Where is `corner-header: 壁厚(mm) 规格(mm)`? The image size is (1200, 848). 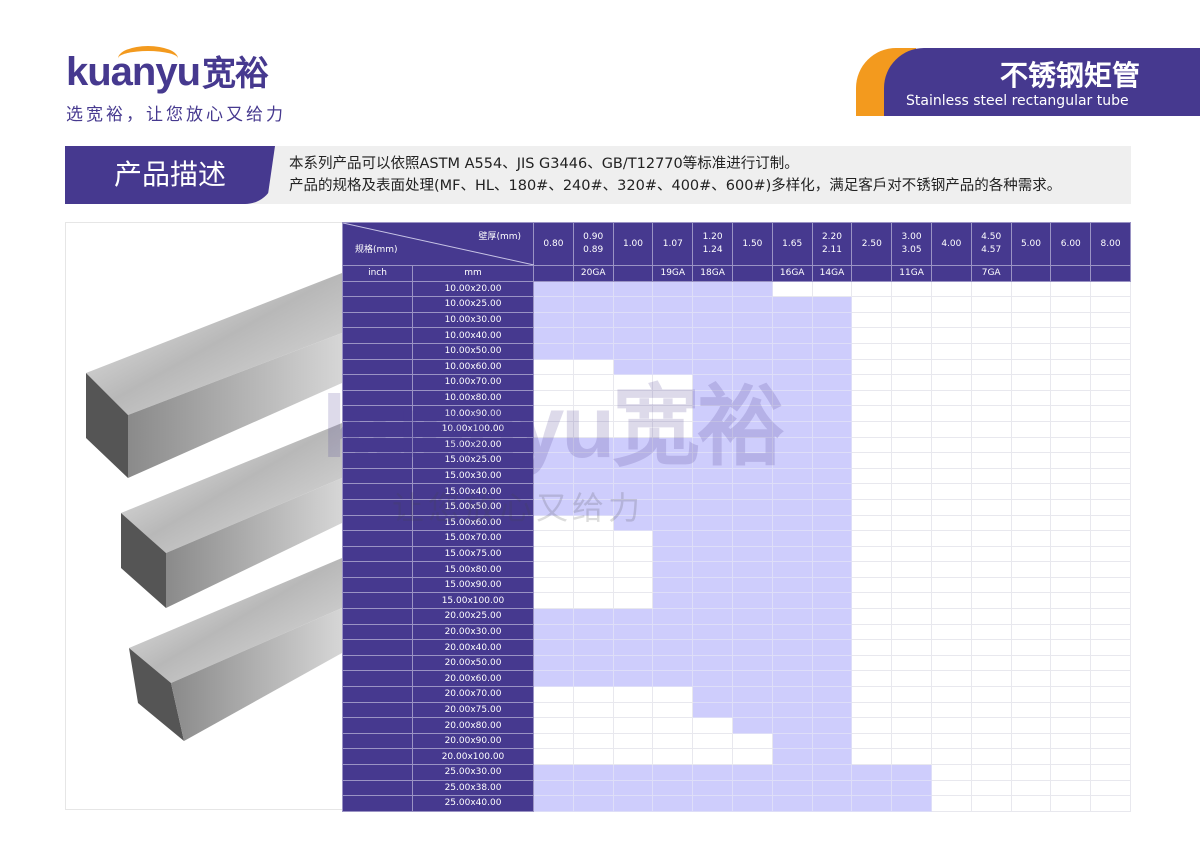 corner-header: 壁厚(mm) 规格(mm) is located at coordinates (438, 244).